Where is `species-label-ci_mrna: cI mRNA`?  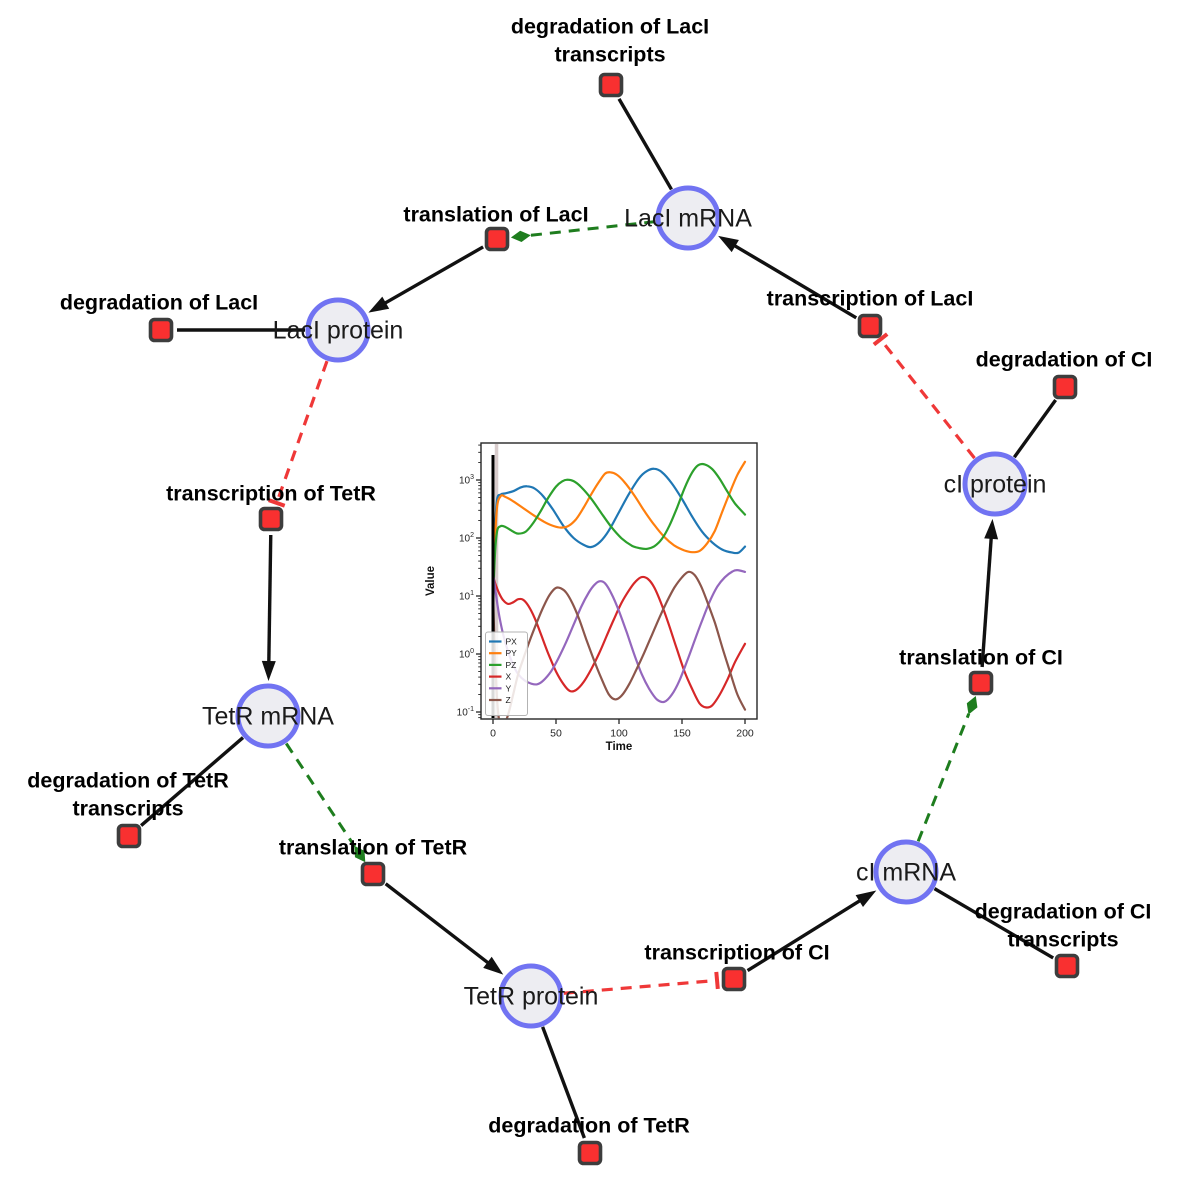 species-label-ci_mrna: cI mRNA is located at coordinates (906, 873).